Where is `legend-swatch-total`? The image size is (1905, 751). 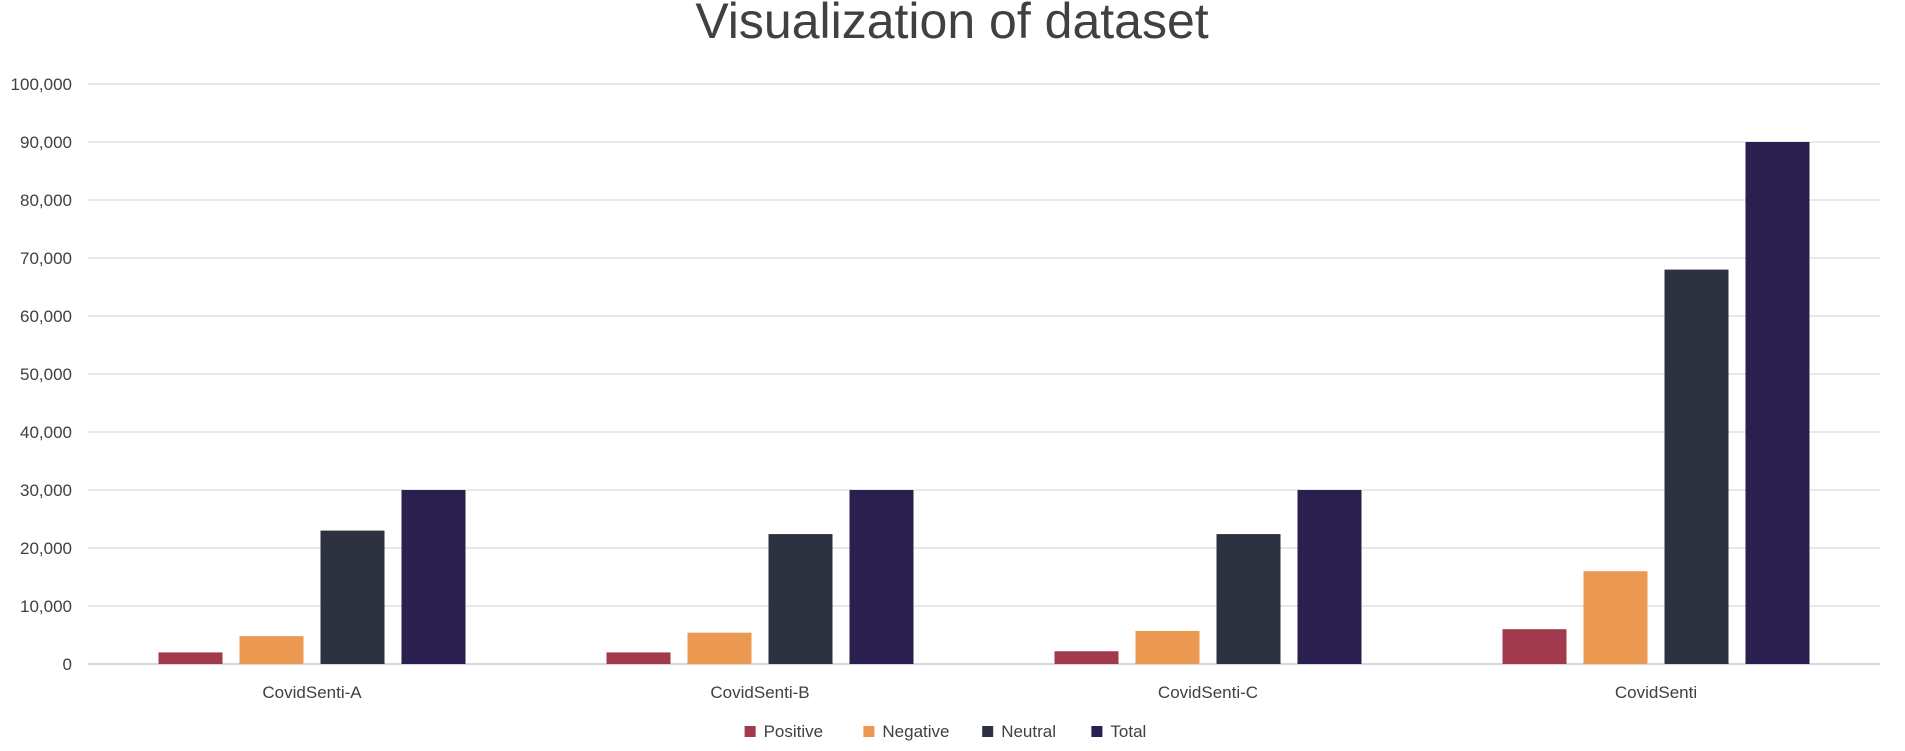
legend-swatch-total is located at coordinates (1097, 731).